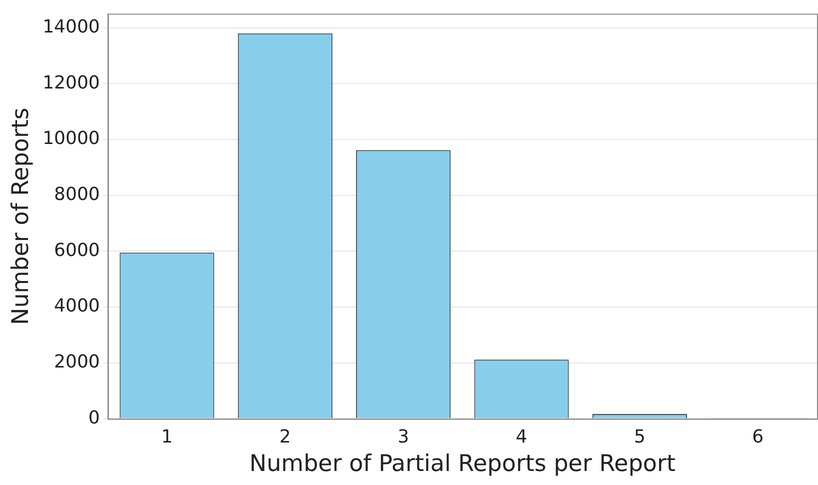 The image size is (818, 485). Describe the element at coordinates (758, 437) in the screenshot. I see `x-tick-label: 6` at that location.